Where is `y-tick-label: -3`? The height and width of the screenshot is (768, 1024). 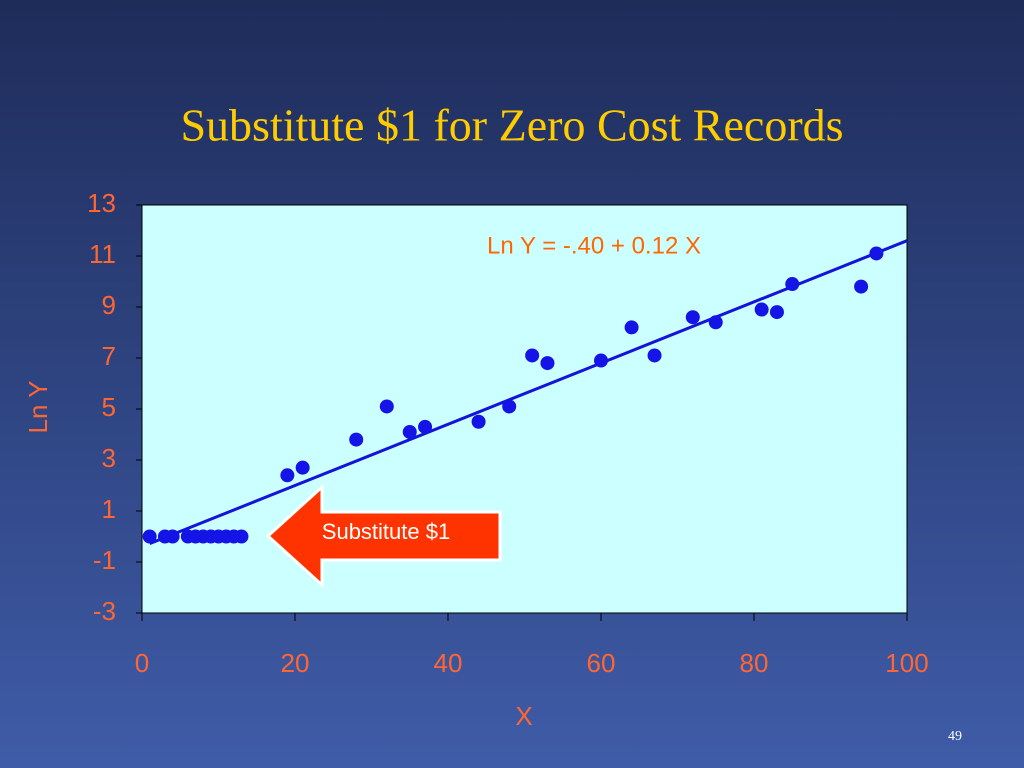 y-tick-label: -3 is located at coordinates (104, 611).